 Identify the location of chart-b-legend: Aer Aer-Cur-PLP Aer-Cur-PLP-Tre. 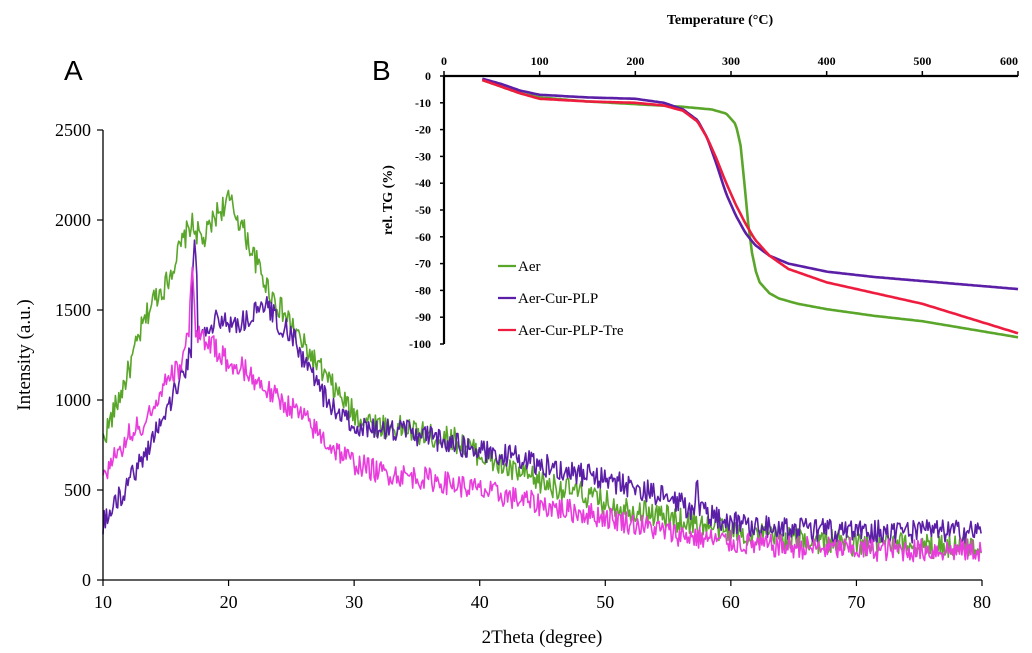
(561, 299).